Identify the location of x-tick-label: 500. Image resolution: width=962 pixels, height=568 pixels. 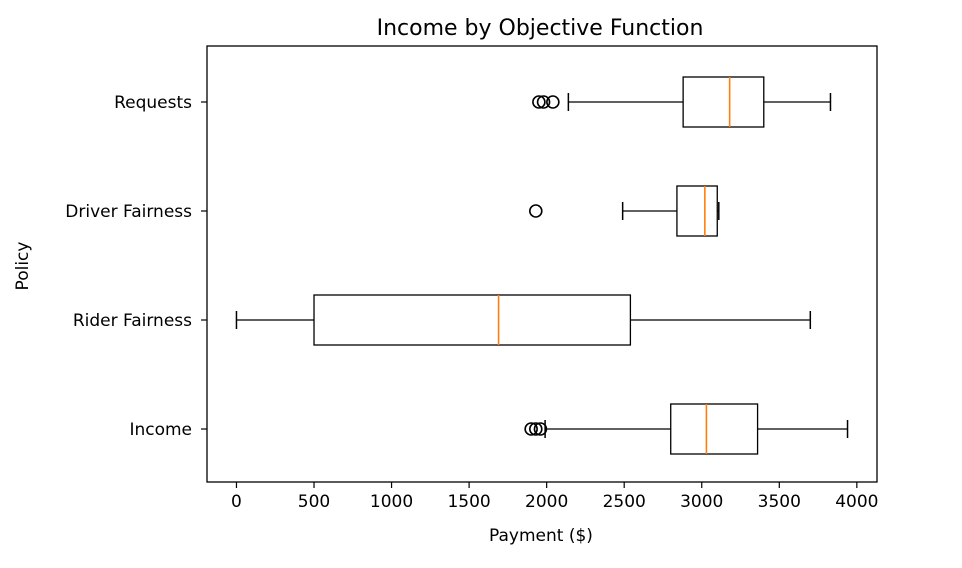
(314, 502).